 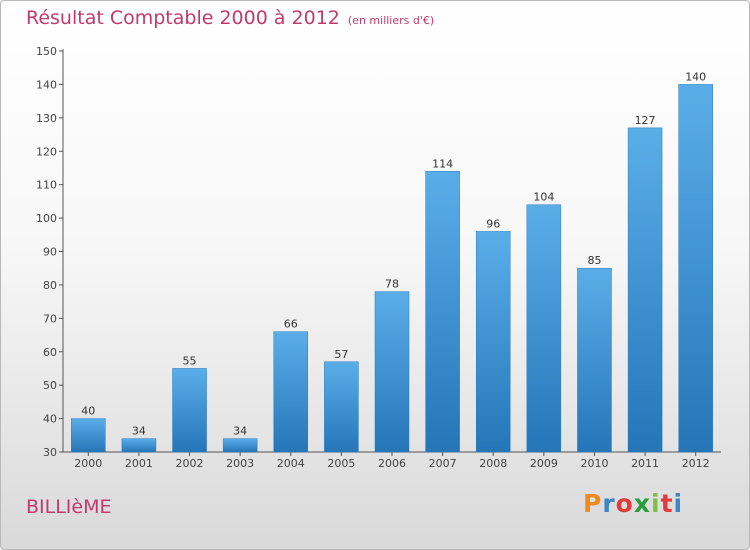 What do you see at coordinates (50, 419) in the screenshot?
I see `y-tick-label: 40` at bounding box center [50, 419].